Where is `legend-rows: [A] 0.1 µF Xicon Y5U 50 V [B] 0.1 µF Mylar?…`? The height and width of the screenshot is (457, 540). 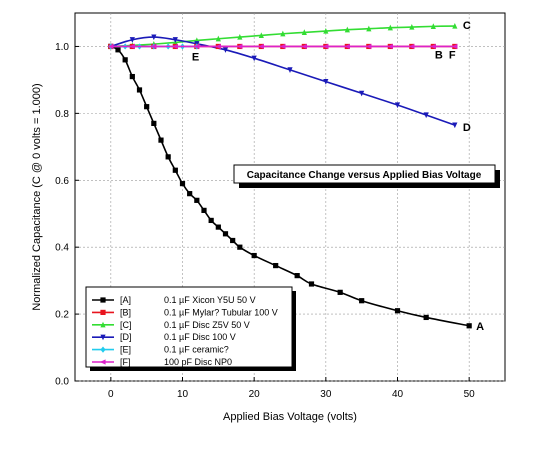 legend-rows: [A] 0.1 µF Xicon Y5U 50 V [B] 0.1 µF Mylar?… is located at coordinates (185, 331).